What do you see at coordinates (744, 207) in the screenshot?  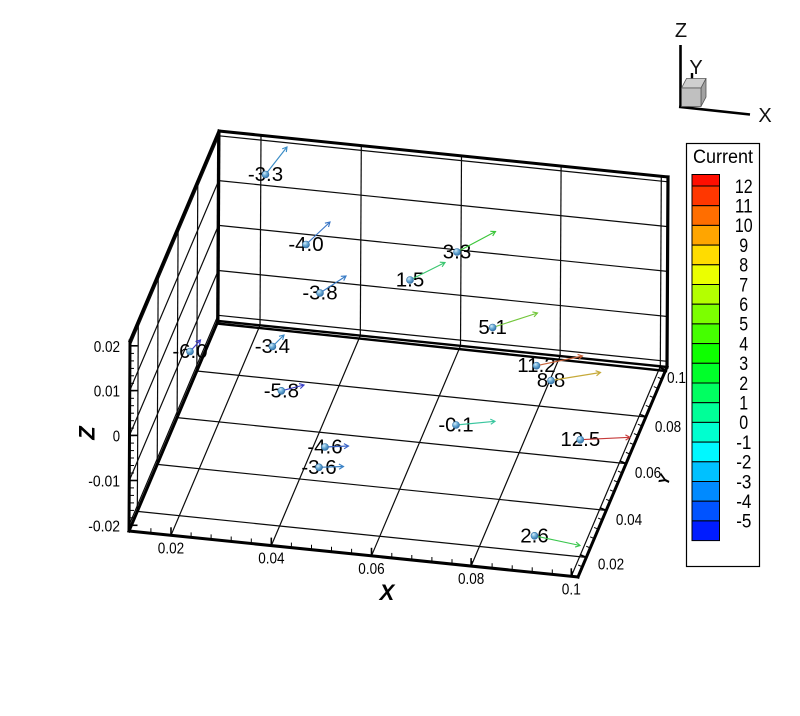 I see `svg-text: 11` at bounding box center [744, 207].